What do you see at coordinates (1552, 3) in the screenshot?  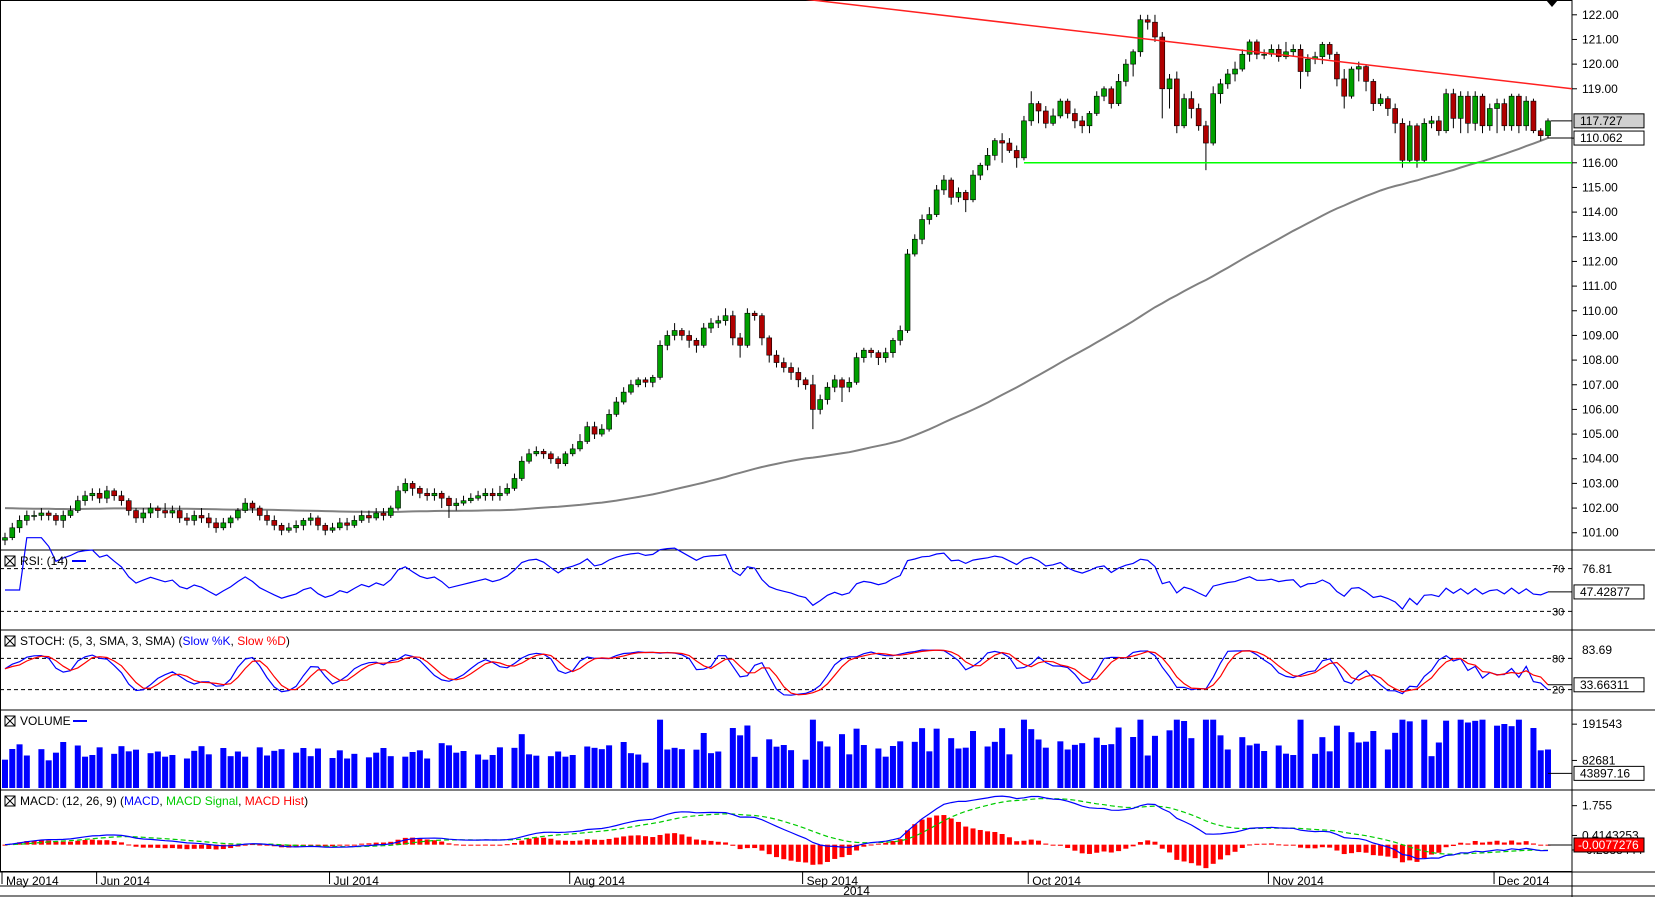 I see `scroll-marker-icon` at bounding box center [1552, 3].